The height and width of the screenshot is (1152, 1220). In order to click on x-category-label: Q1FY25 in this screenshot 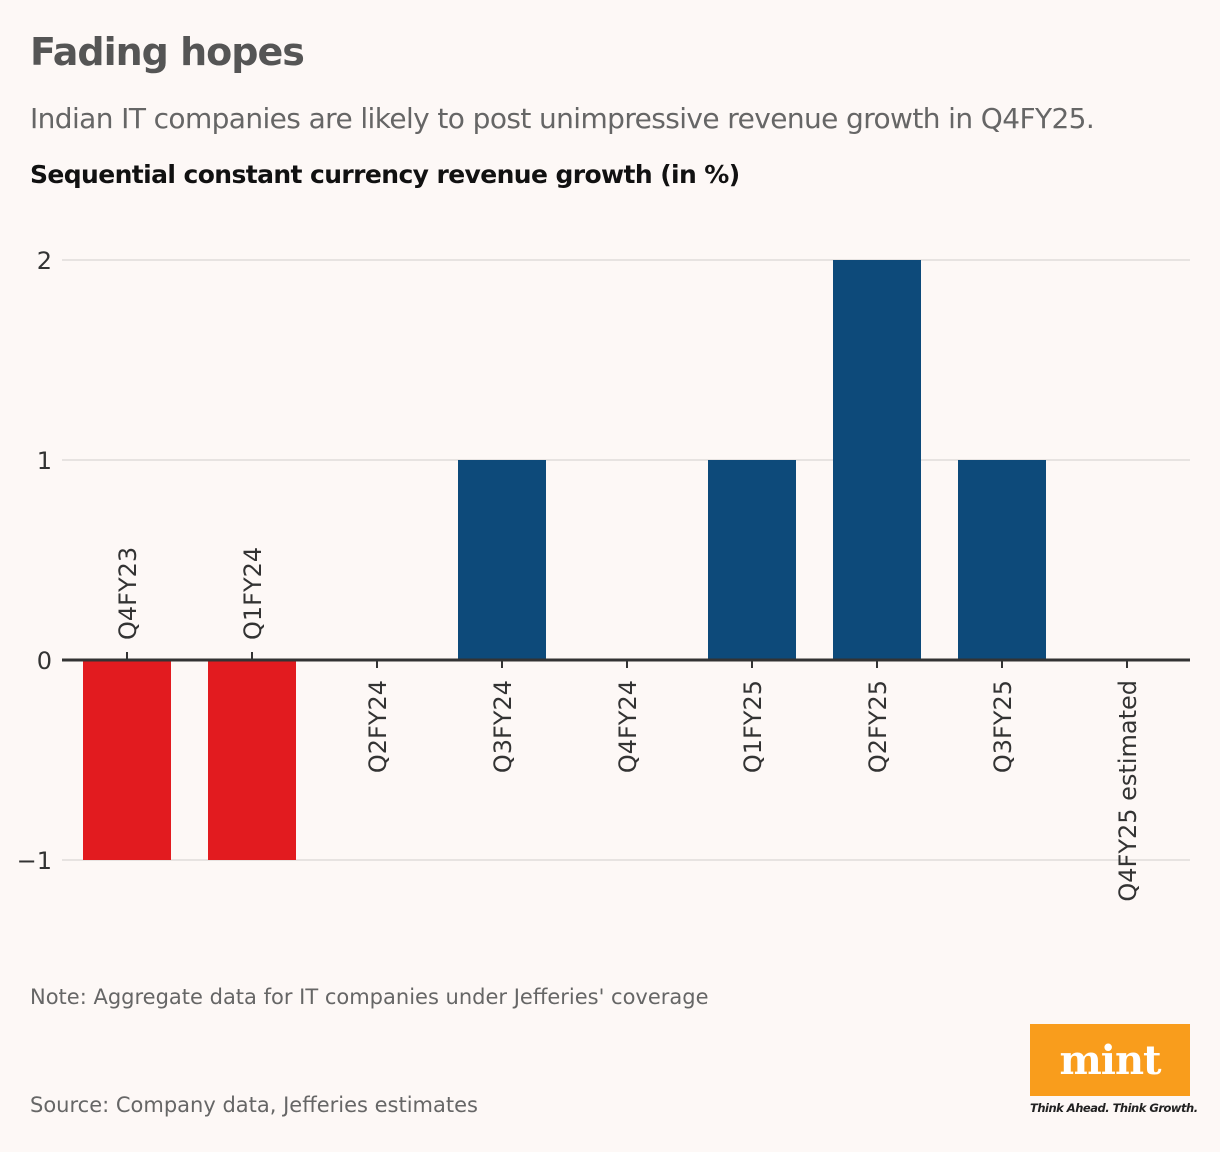, I will do `click(753, 726)`.